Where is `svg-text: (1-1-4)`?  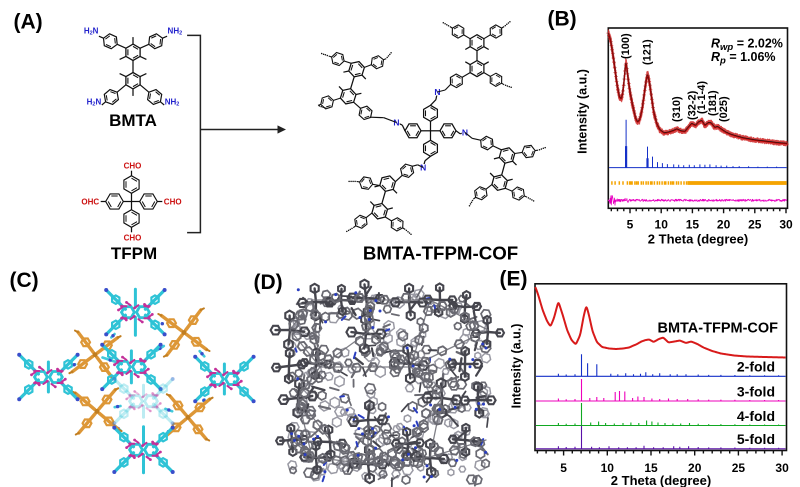
svg-text: (1-1-4) is located at coordinates (702, 97).